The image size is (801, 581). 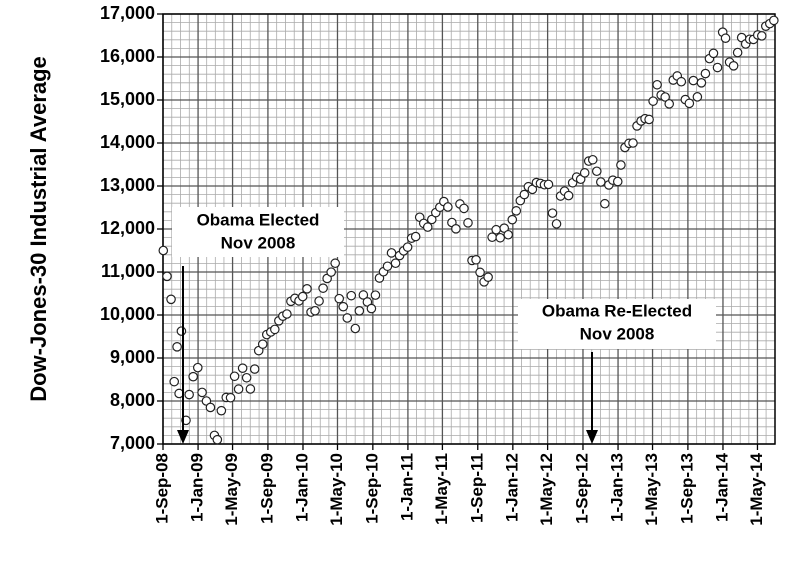 I want to click on x-tick-label: 1-Jan-10, so click(x=301, y=487).